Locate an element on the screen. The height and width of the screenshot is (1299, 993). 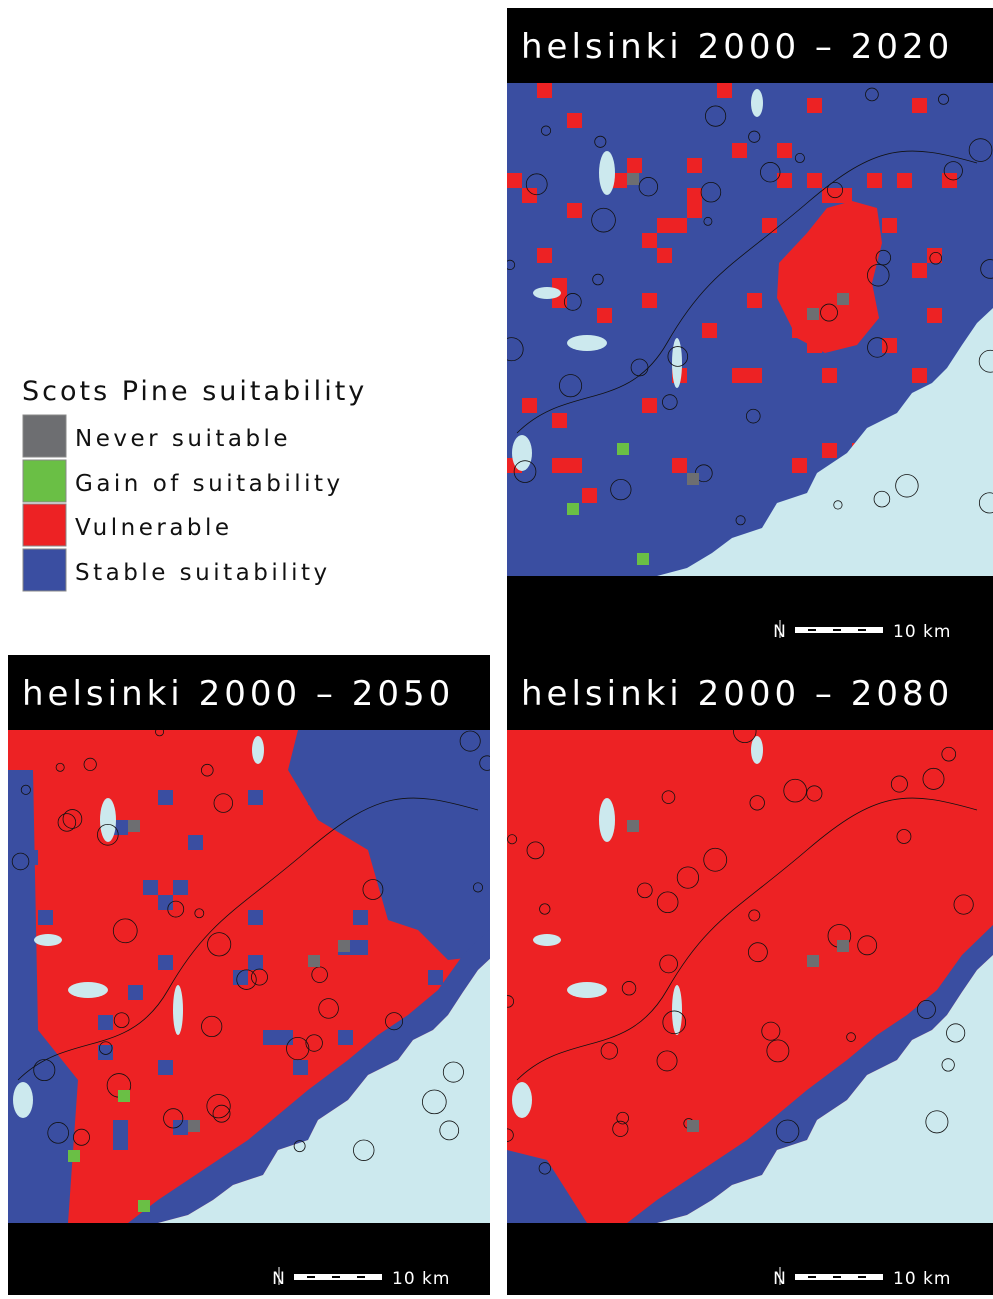
panel-title: helsinki 2000 – 2050 is located at coordinates (238, 694).